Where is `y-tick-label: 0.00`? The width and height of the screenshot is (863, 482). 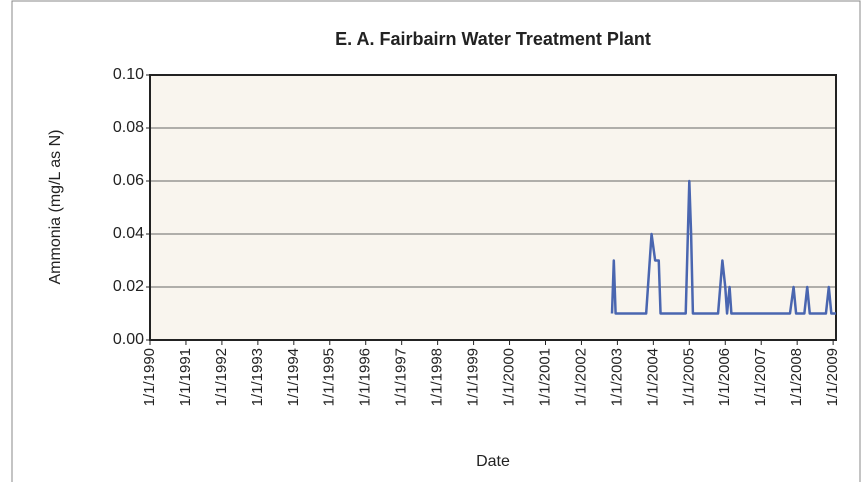
y-tick-label: 0.00 is located at coordinates (128, 339).